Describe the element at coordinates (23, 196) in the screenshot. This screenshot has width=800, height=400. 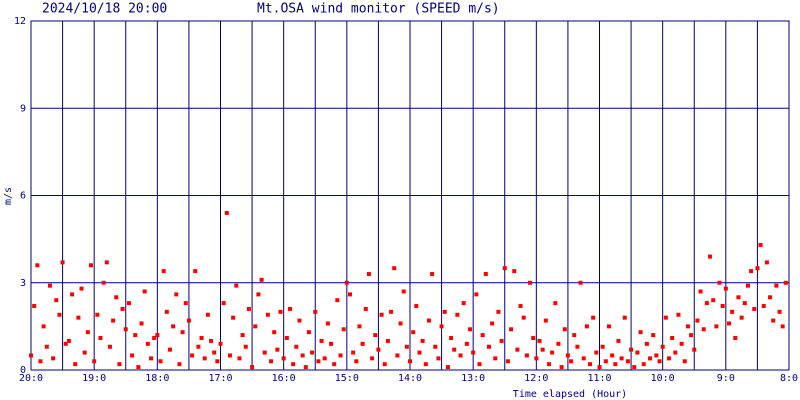
I see `y-tick-label: 6` at that location.